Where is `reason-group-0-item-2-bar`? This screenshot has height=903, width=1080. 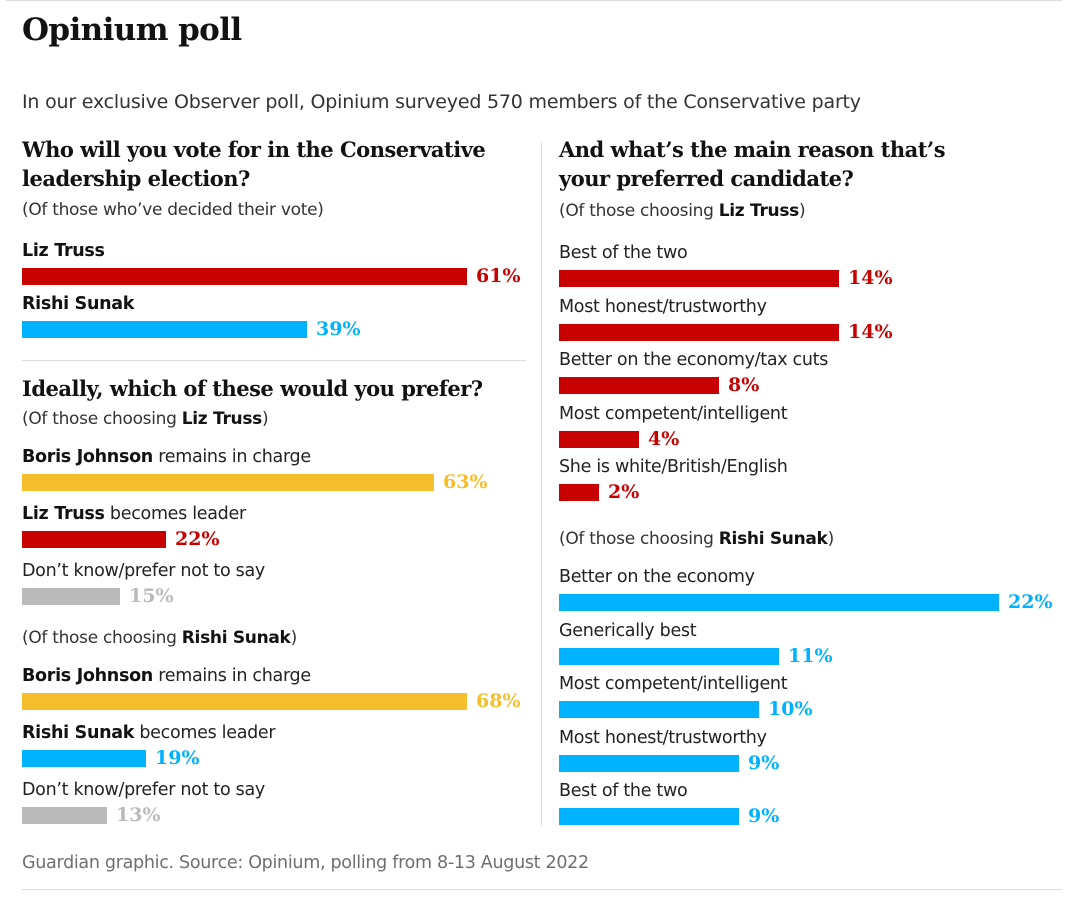
reason-group-0-item-2-bar is located at coordinates (639, 385).